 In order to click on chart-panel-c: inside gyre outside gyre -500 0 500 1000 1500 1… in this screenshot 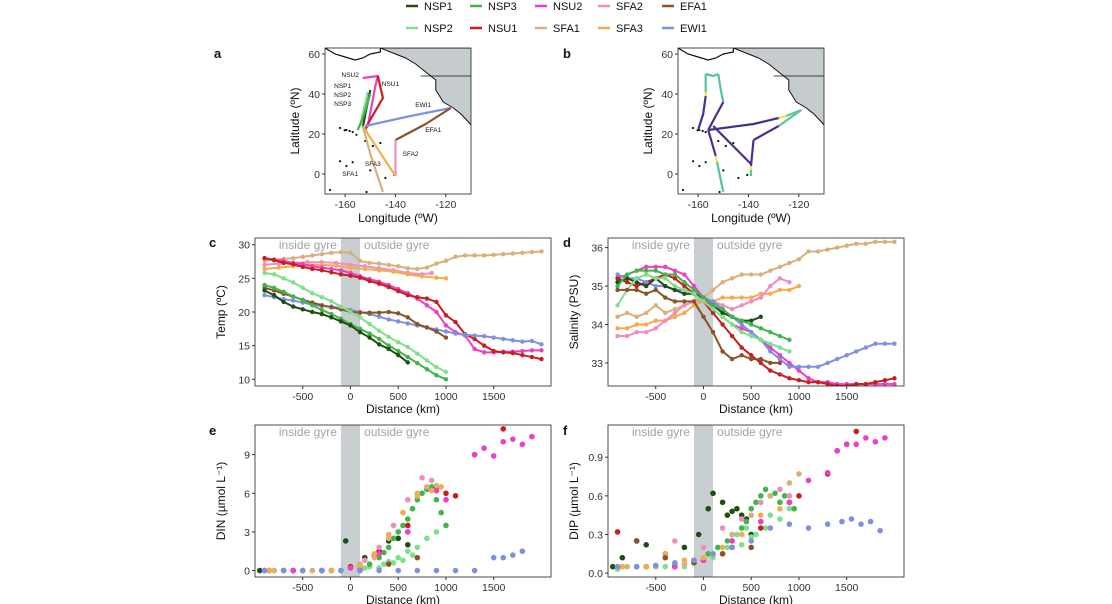, I will do `click(380, 325)`.